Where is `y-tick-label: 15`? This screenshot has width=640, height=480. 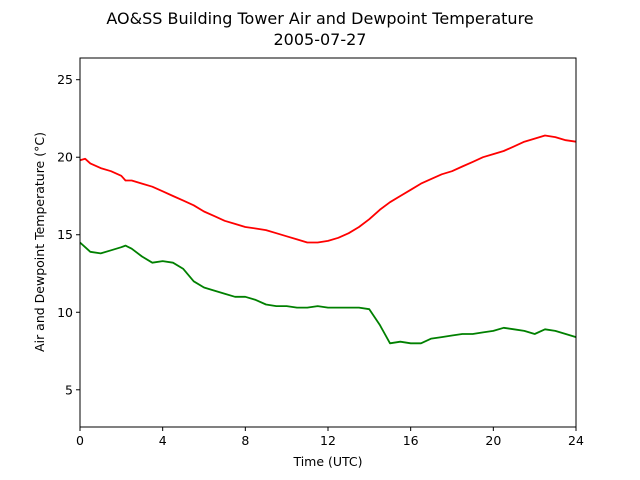 y-tick-label: 15 is located at coordinates (65, 234).